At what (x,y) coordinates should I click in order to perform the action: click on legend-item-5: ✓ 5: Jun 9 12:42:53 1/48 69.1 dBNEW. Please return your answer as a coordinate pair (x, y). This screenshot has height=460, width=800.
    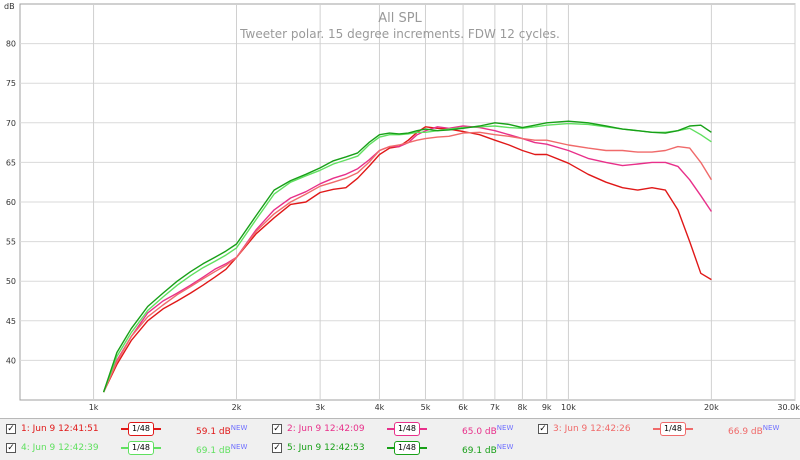
    Looking at the image, I should click on (407, 449).